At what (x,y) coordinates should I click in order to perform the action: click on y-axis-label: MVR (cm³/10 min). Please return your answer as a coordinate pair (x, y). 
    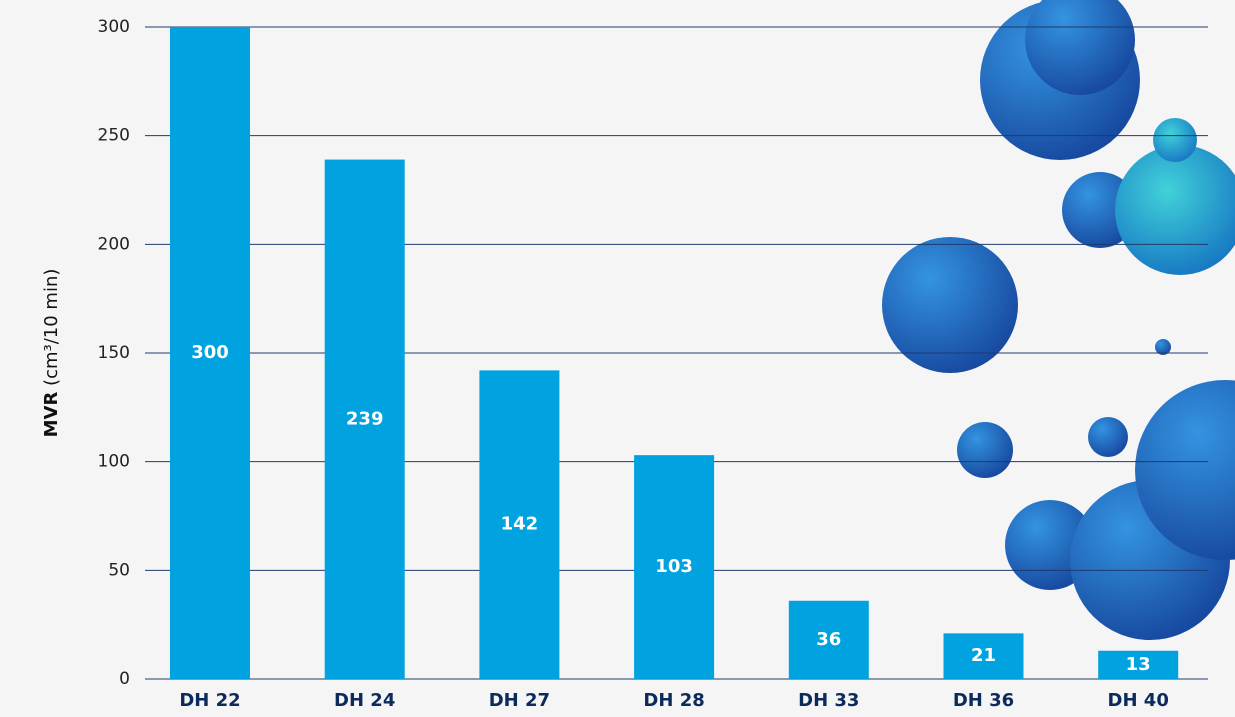
    Looking at the image, I should click on (51, 353).